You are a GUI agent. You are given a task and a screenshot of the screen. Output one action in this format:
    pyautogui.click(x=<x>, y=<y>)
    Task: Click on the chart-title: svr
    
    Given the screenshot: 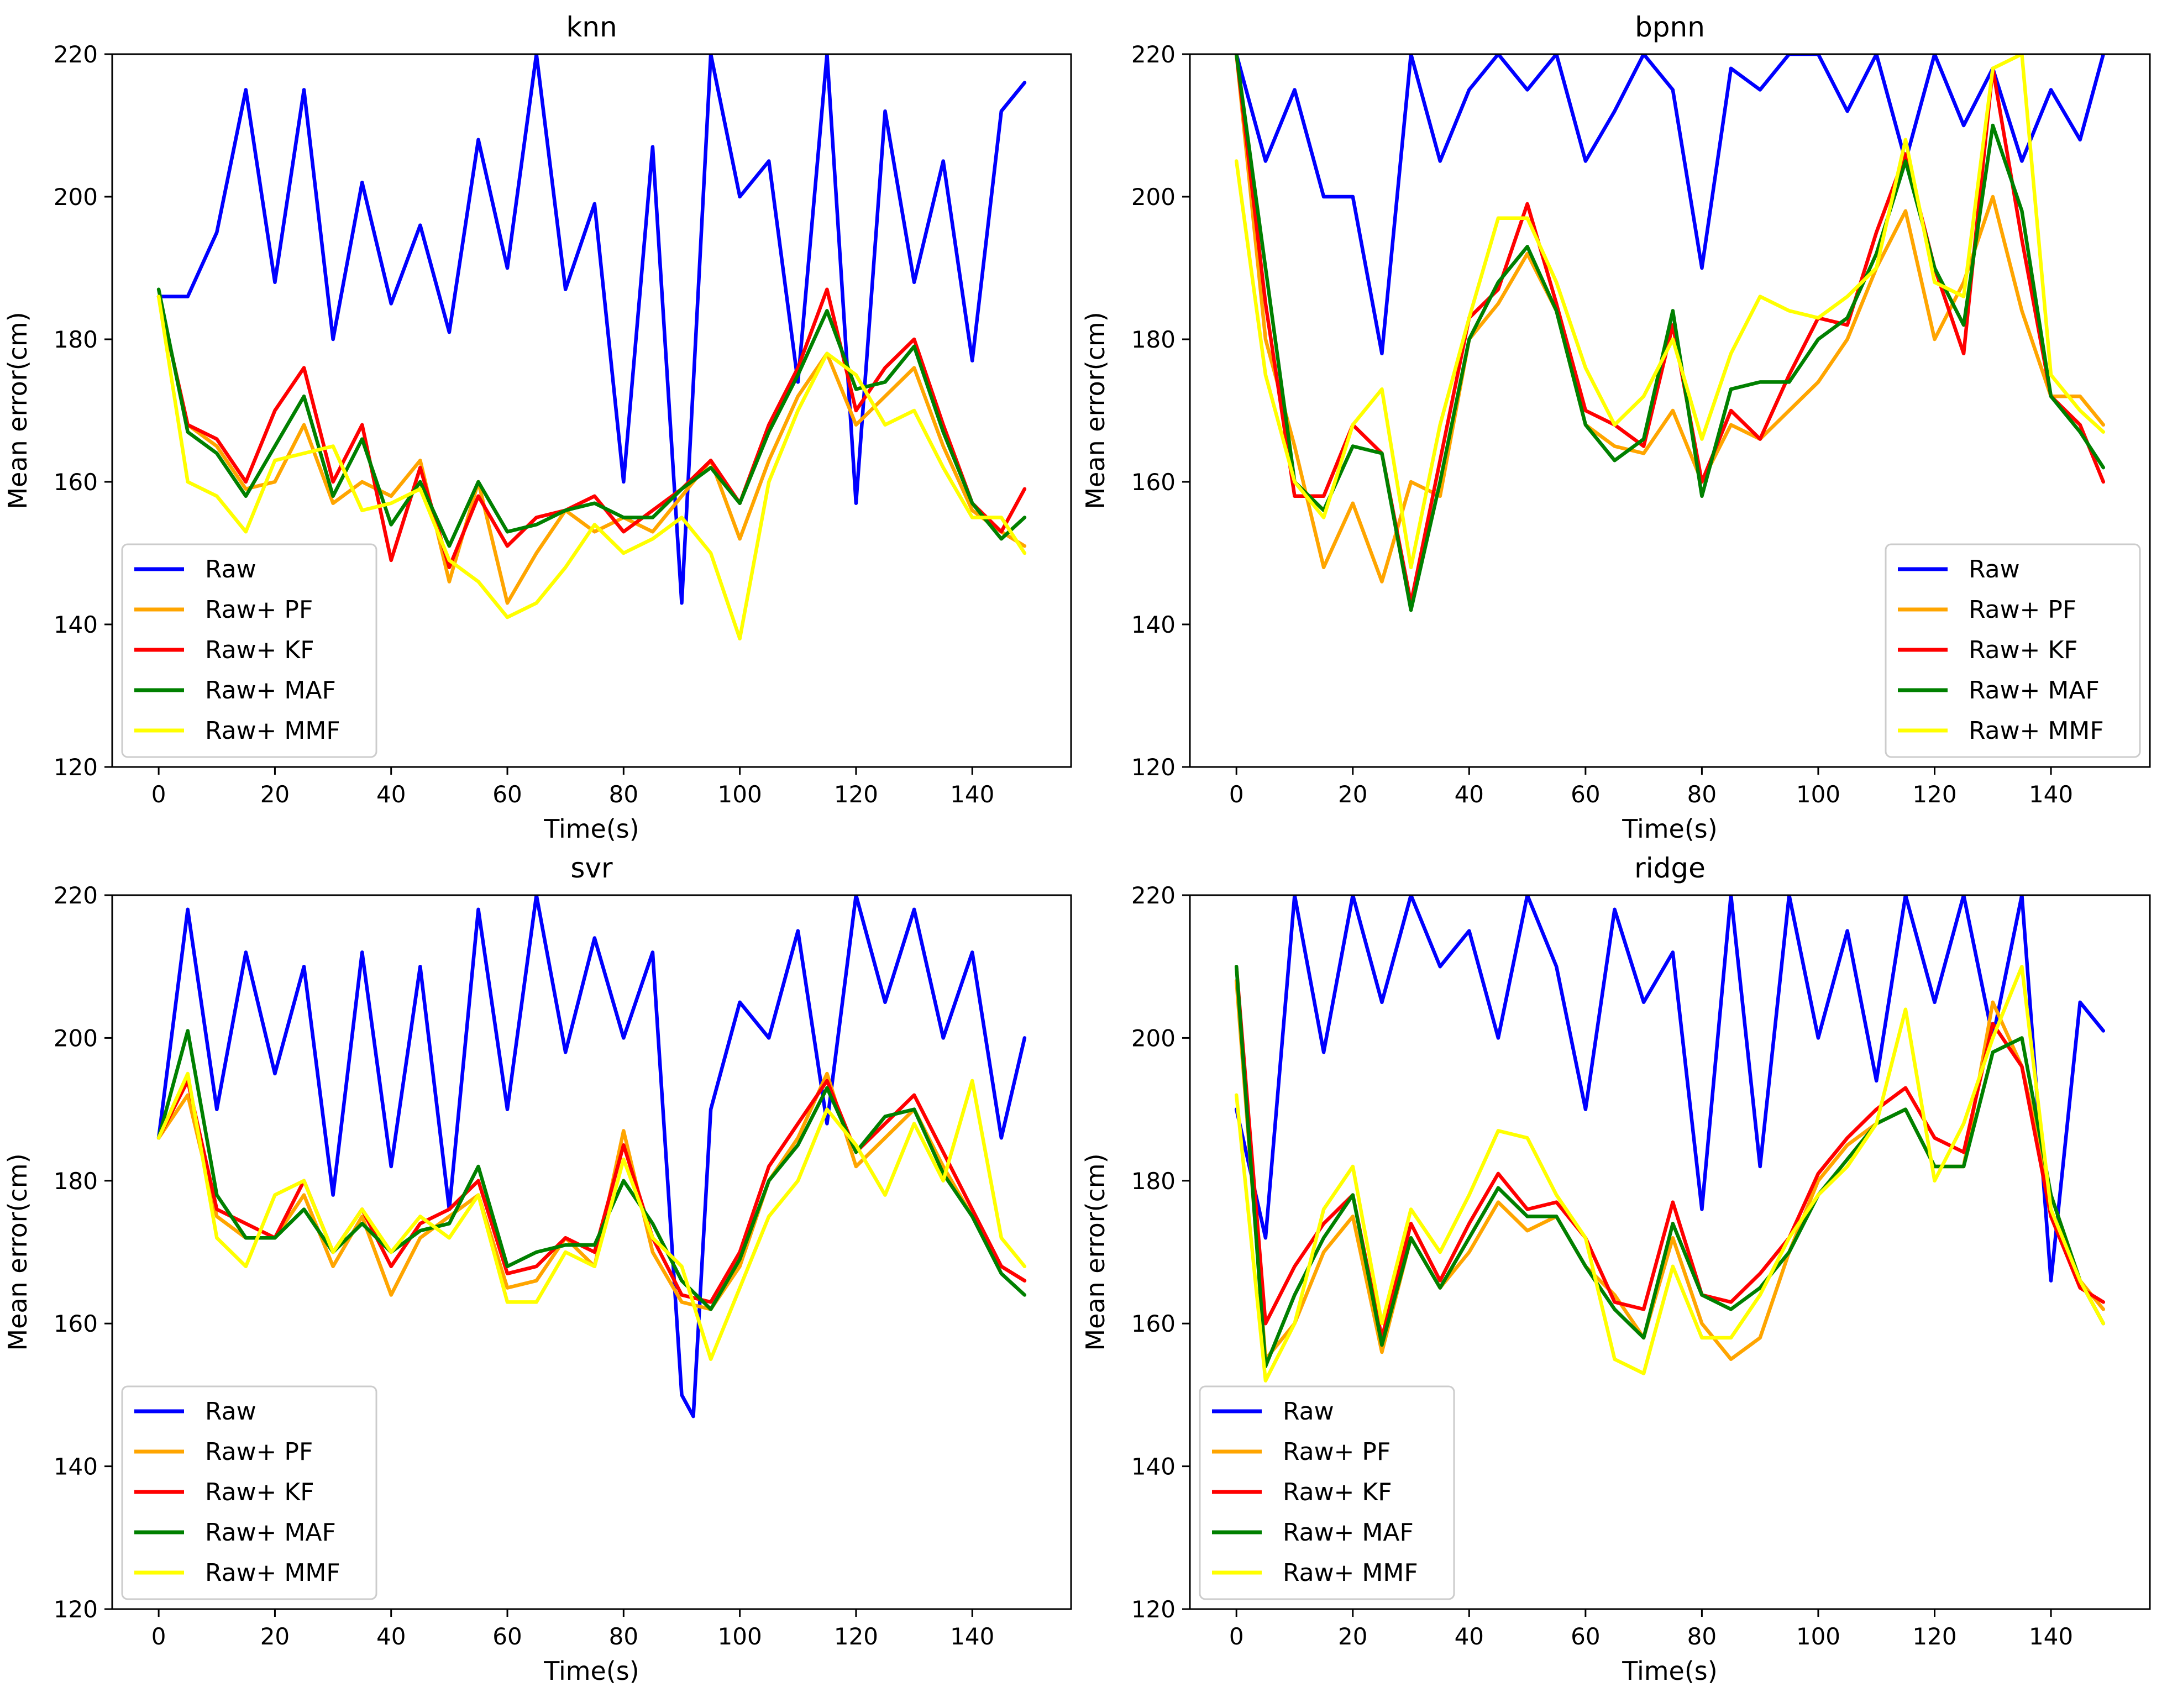 What is the action you would take?
    pyautogui.click(x=592, y=868)
    